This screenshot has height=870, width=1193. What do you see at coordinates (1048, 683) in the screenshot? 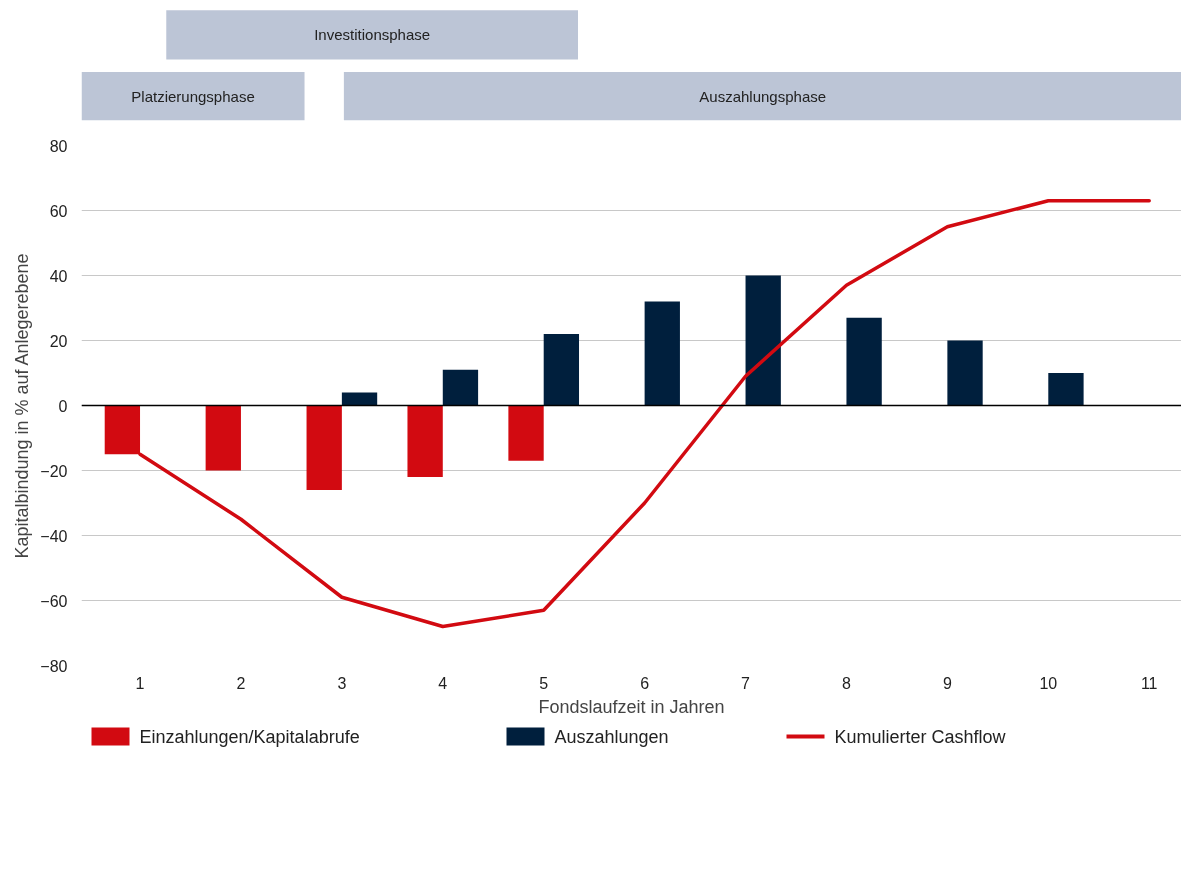
I see `x-tick-label: 10` at bounding box center [1048, 683].